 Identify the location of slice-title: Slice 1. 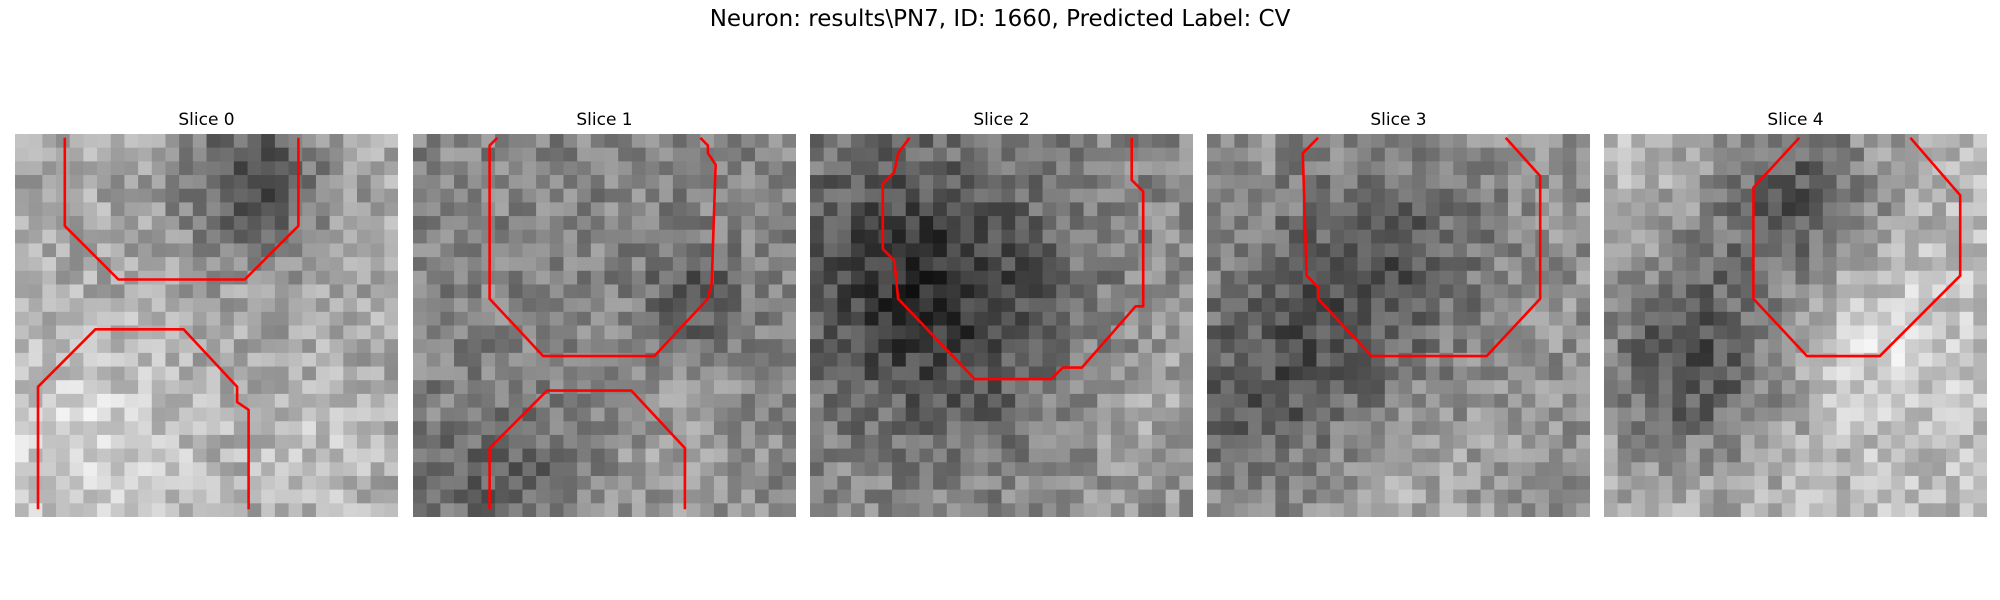
(604, 120).